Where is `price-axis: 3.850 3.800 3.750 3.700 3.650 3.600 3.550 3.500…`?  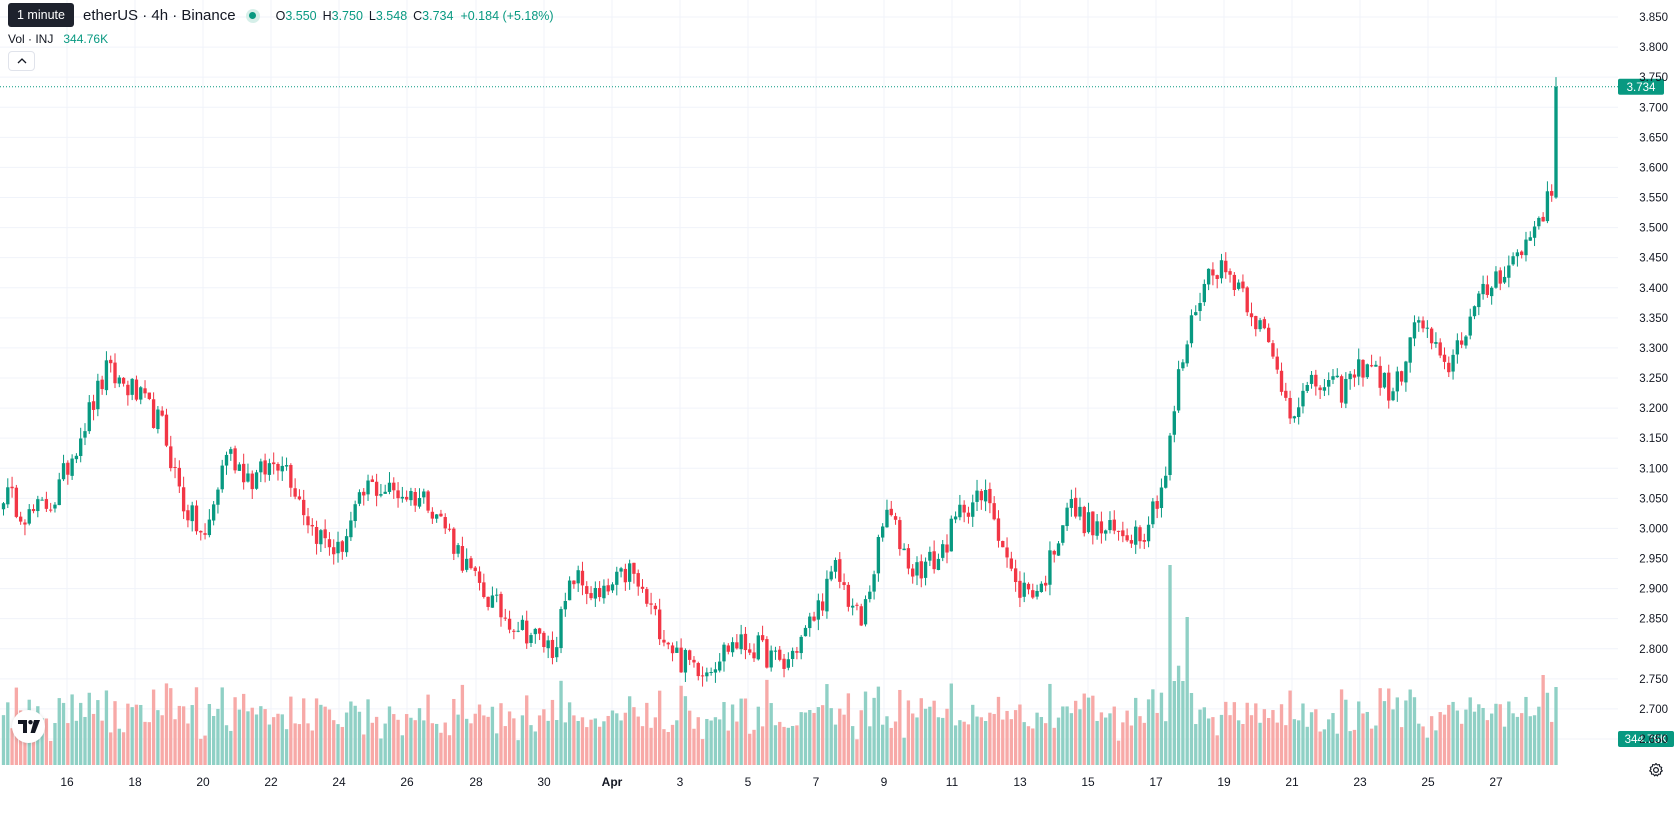
price-axis: 3.850 3.800 3.750 3.700 3.650 3.600 3.550 3.500… is located at coordinates (1653, 379).